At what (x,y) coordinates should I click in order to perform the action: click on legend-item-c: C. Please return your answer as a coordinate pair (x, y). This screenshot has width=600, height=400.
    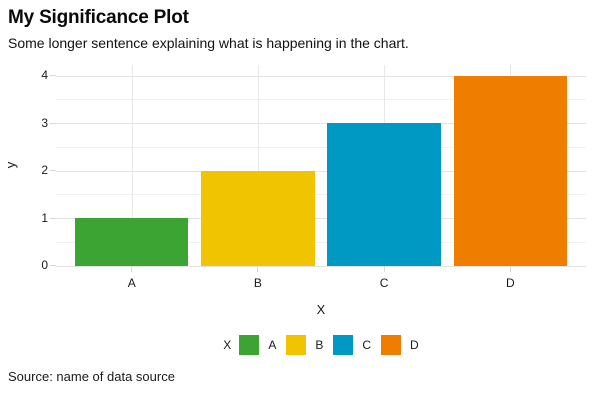
    Looking at the image, I should click on (352, 345).